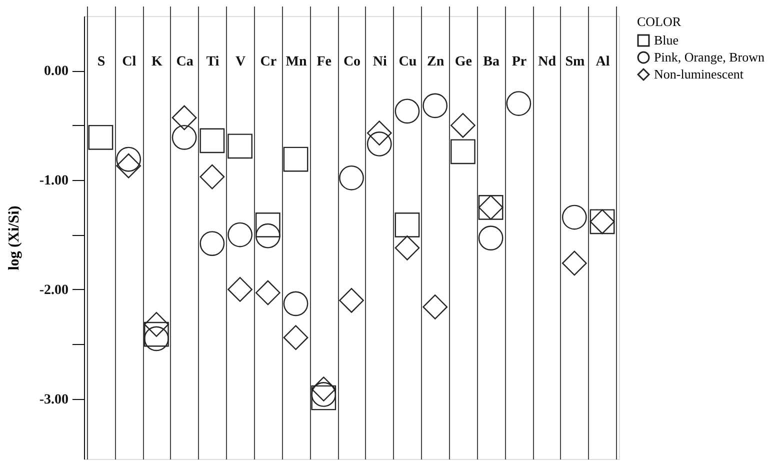 Image resolution: width=774 pixels, height=472 pixels. What do you see at coordinates (407, 62) in the screenshot?
I see `x-tick-label: Cu` at bounding box center [407, 62].